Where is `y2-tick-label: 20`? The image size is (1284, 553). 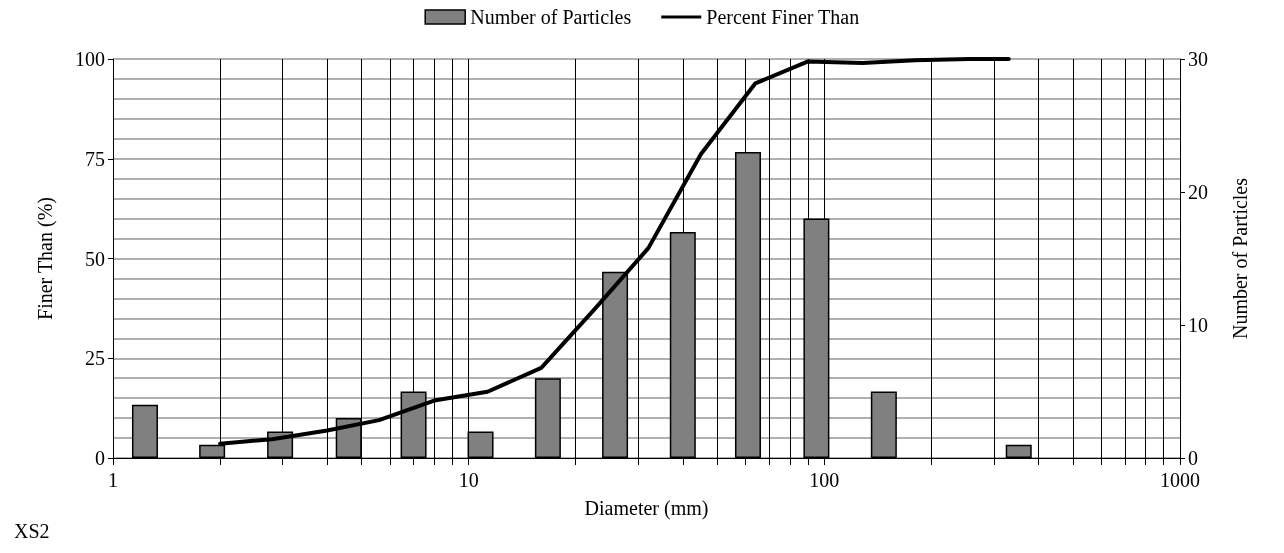 y2-tick-label: 20 is located at coordinates (1198, 192).